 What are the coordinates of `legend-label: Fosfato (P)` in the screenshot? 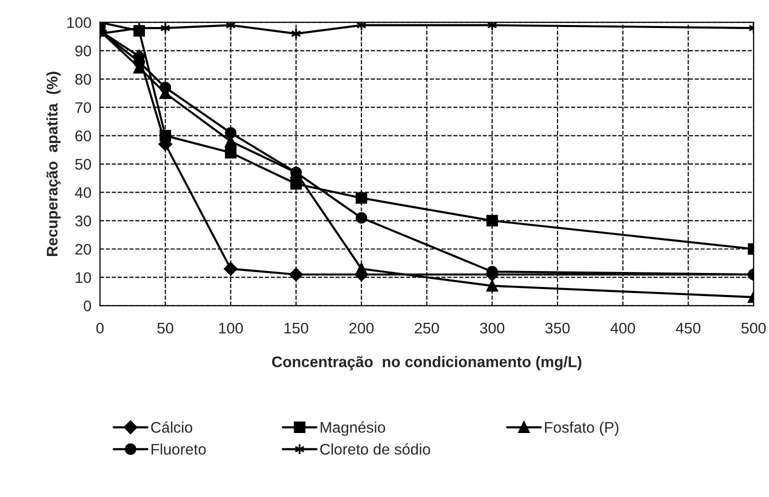 It's located at (581, 429).